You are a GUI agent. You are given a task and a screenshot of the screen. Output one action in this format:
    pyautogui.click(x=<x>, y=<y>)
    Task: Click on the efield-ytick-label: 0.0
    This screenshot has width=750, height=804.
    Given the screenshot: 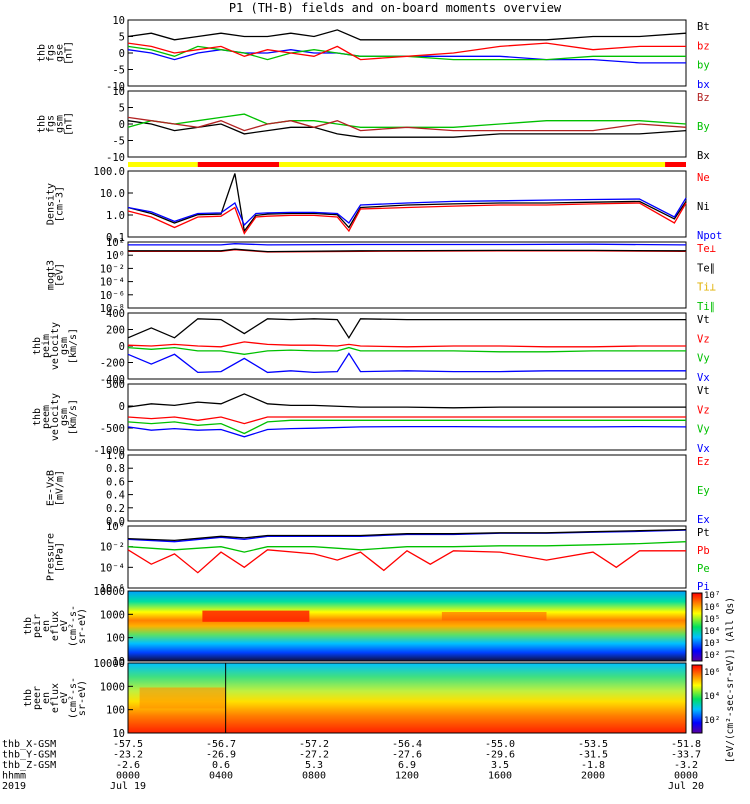 What is the action you would take?
    pyautogui.click(x=115, y=522)
    